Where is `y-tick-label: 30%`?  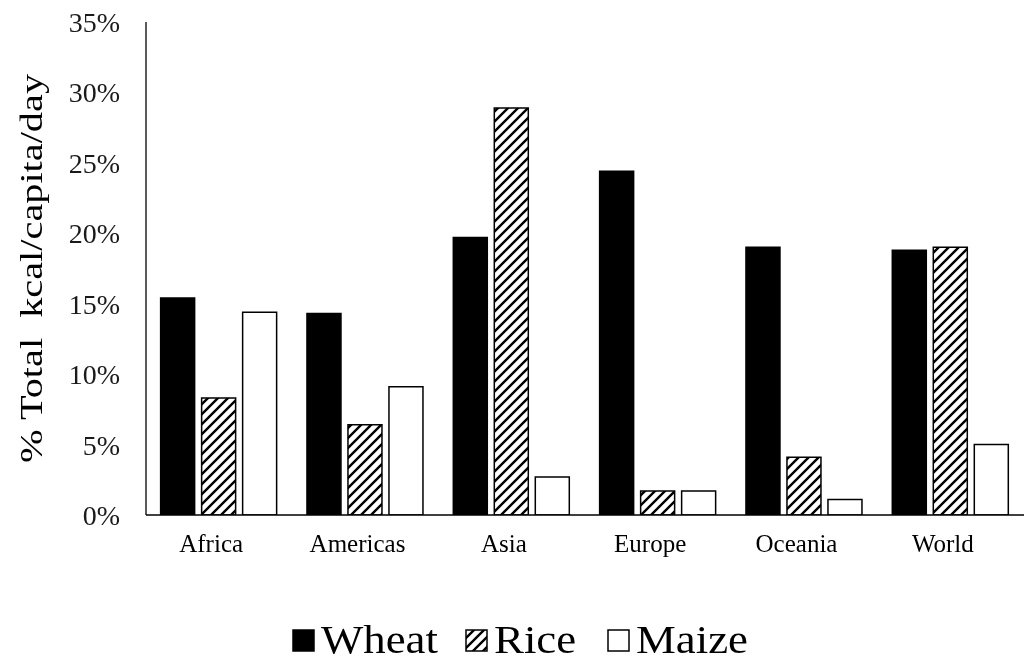 y-tick-label: 30% is located at coordinates (94, 93).